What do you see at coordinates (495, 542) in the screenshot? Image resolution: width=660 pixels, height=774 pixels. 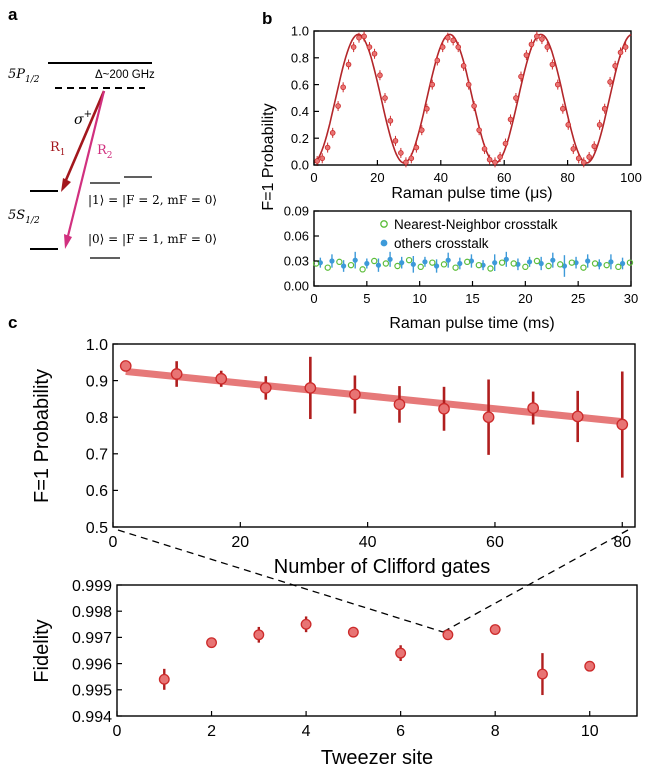 I see `x-tick-label: 60` at bounding box center [495, 542].